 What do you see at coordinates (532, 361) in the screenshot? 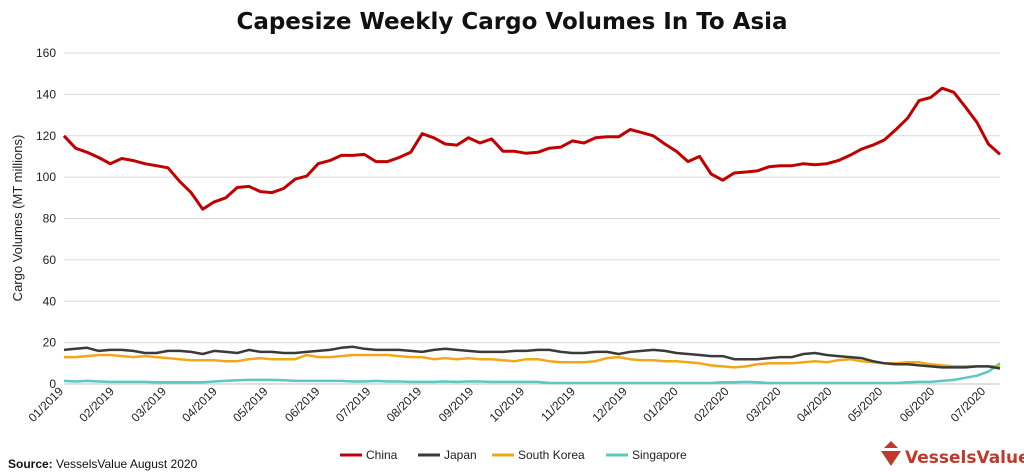
I see `series-line-south-korea` at bounding box center [532, 361].